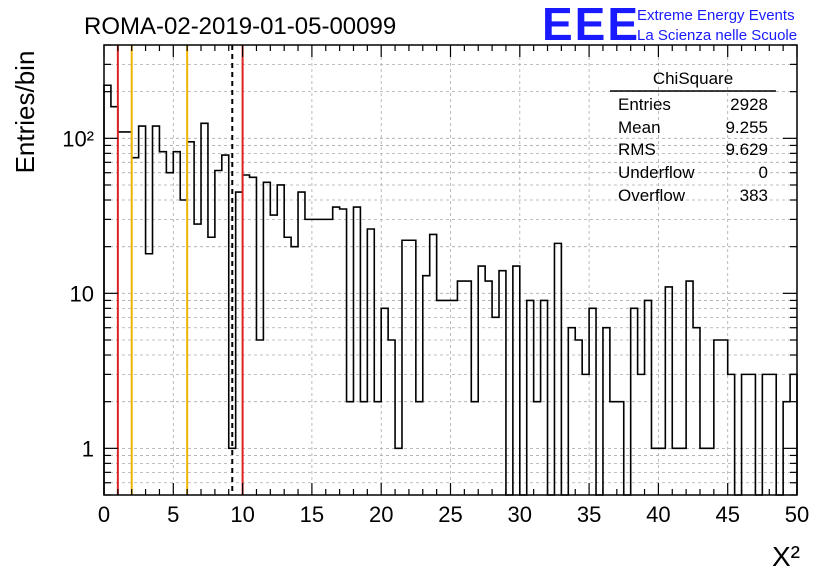 This screenshot has height=577, width=836. I want to click on x-axis-label: X², so click(786, 556).